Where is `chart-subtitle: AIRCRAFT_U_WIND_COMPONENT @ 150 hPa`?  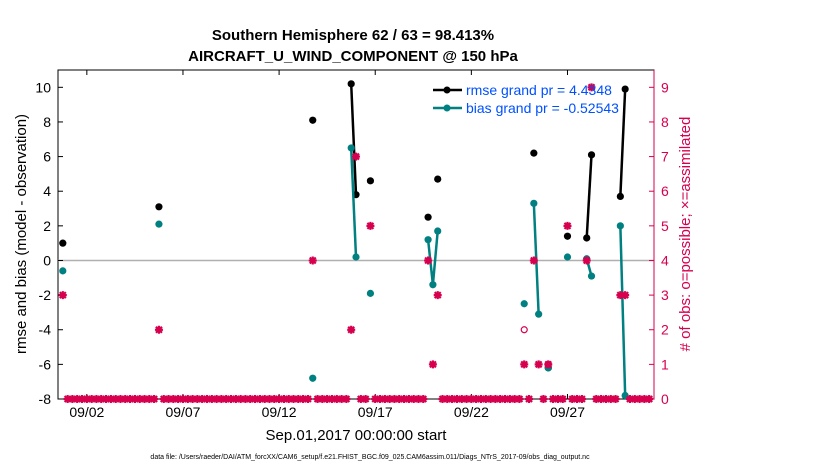 chart-subtitle: AIRCRAFT_U_WIND_COMPONENT @ 150 hPa is located at coordinates (353, 56).